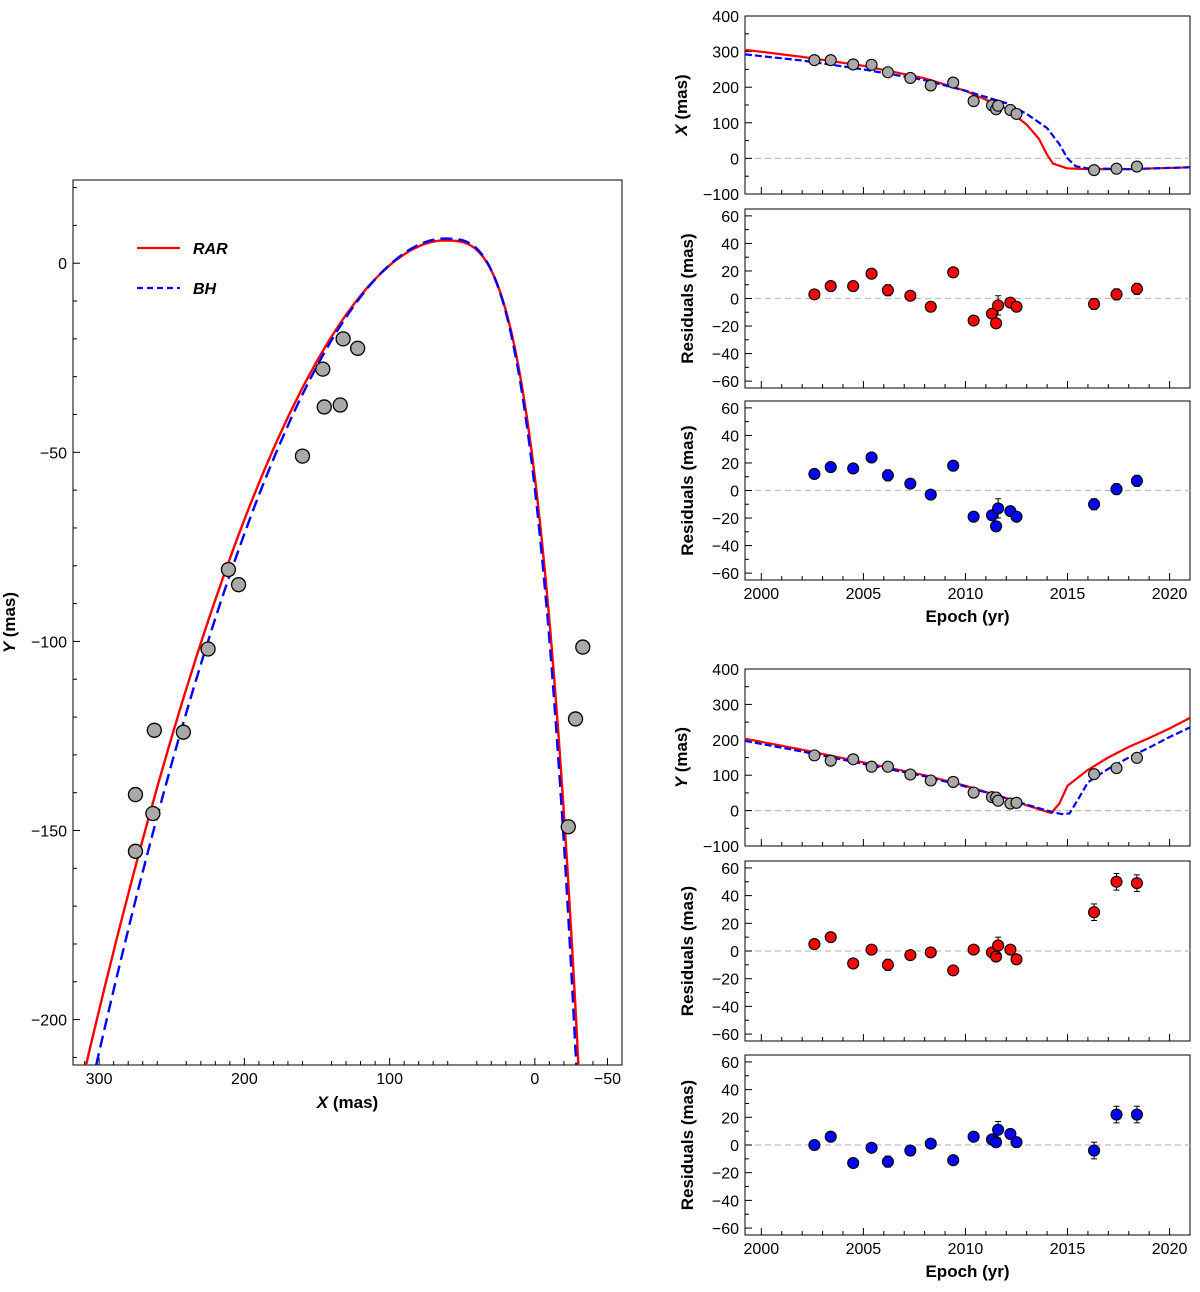 The height and width of the screenshot is (1292, 1200). What do you see at coordinates (687, 1145) in the screenshot?
I see `y-residuals-bh-ylabel: Residuals (mas)` at bounding box center [687, 1145].